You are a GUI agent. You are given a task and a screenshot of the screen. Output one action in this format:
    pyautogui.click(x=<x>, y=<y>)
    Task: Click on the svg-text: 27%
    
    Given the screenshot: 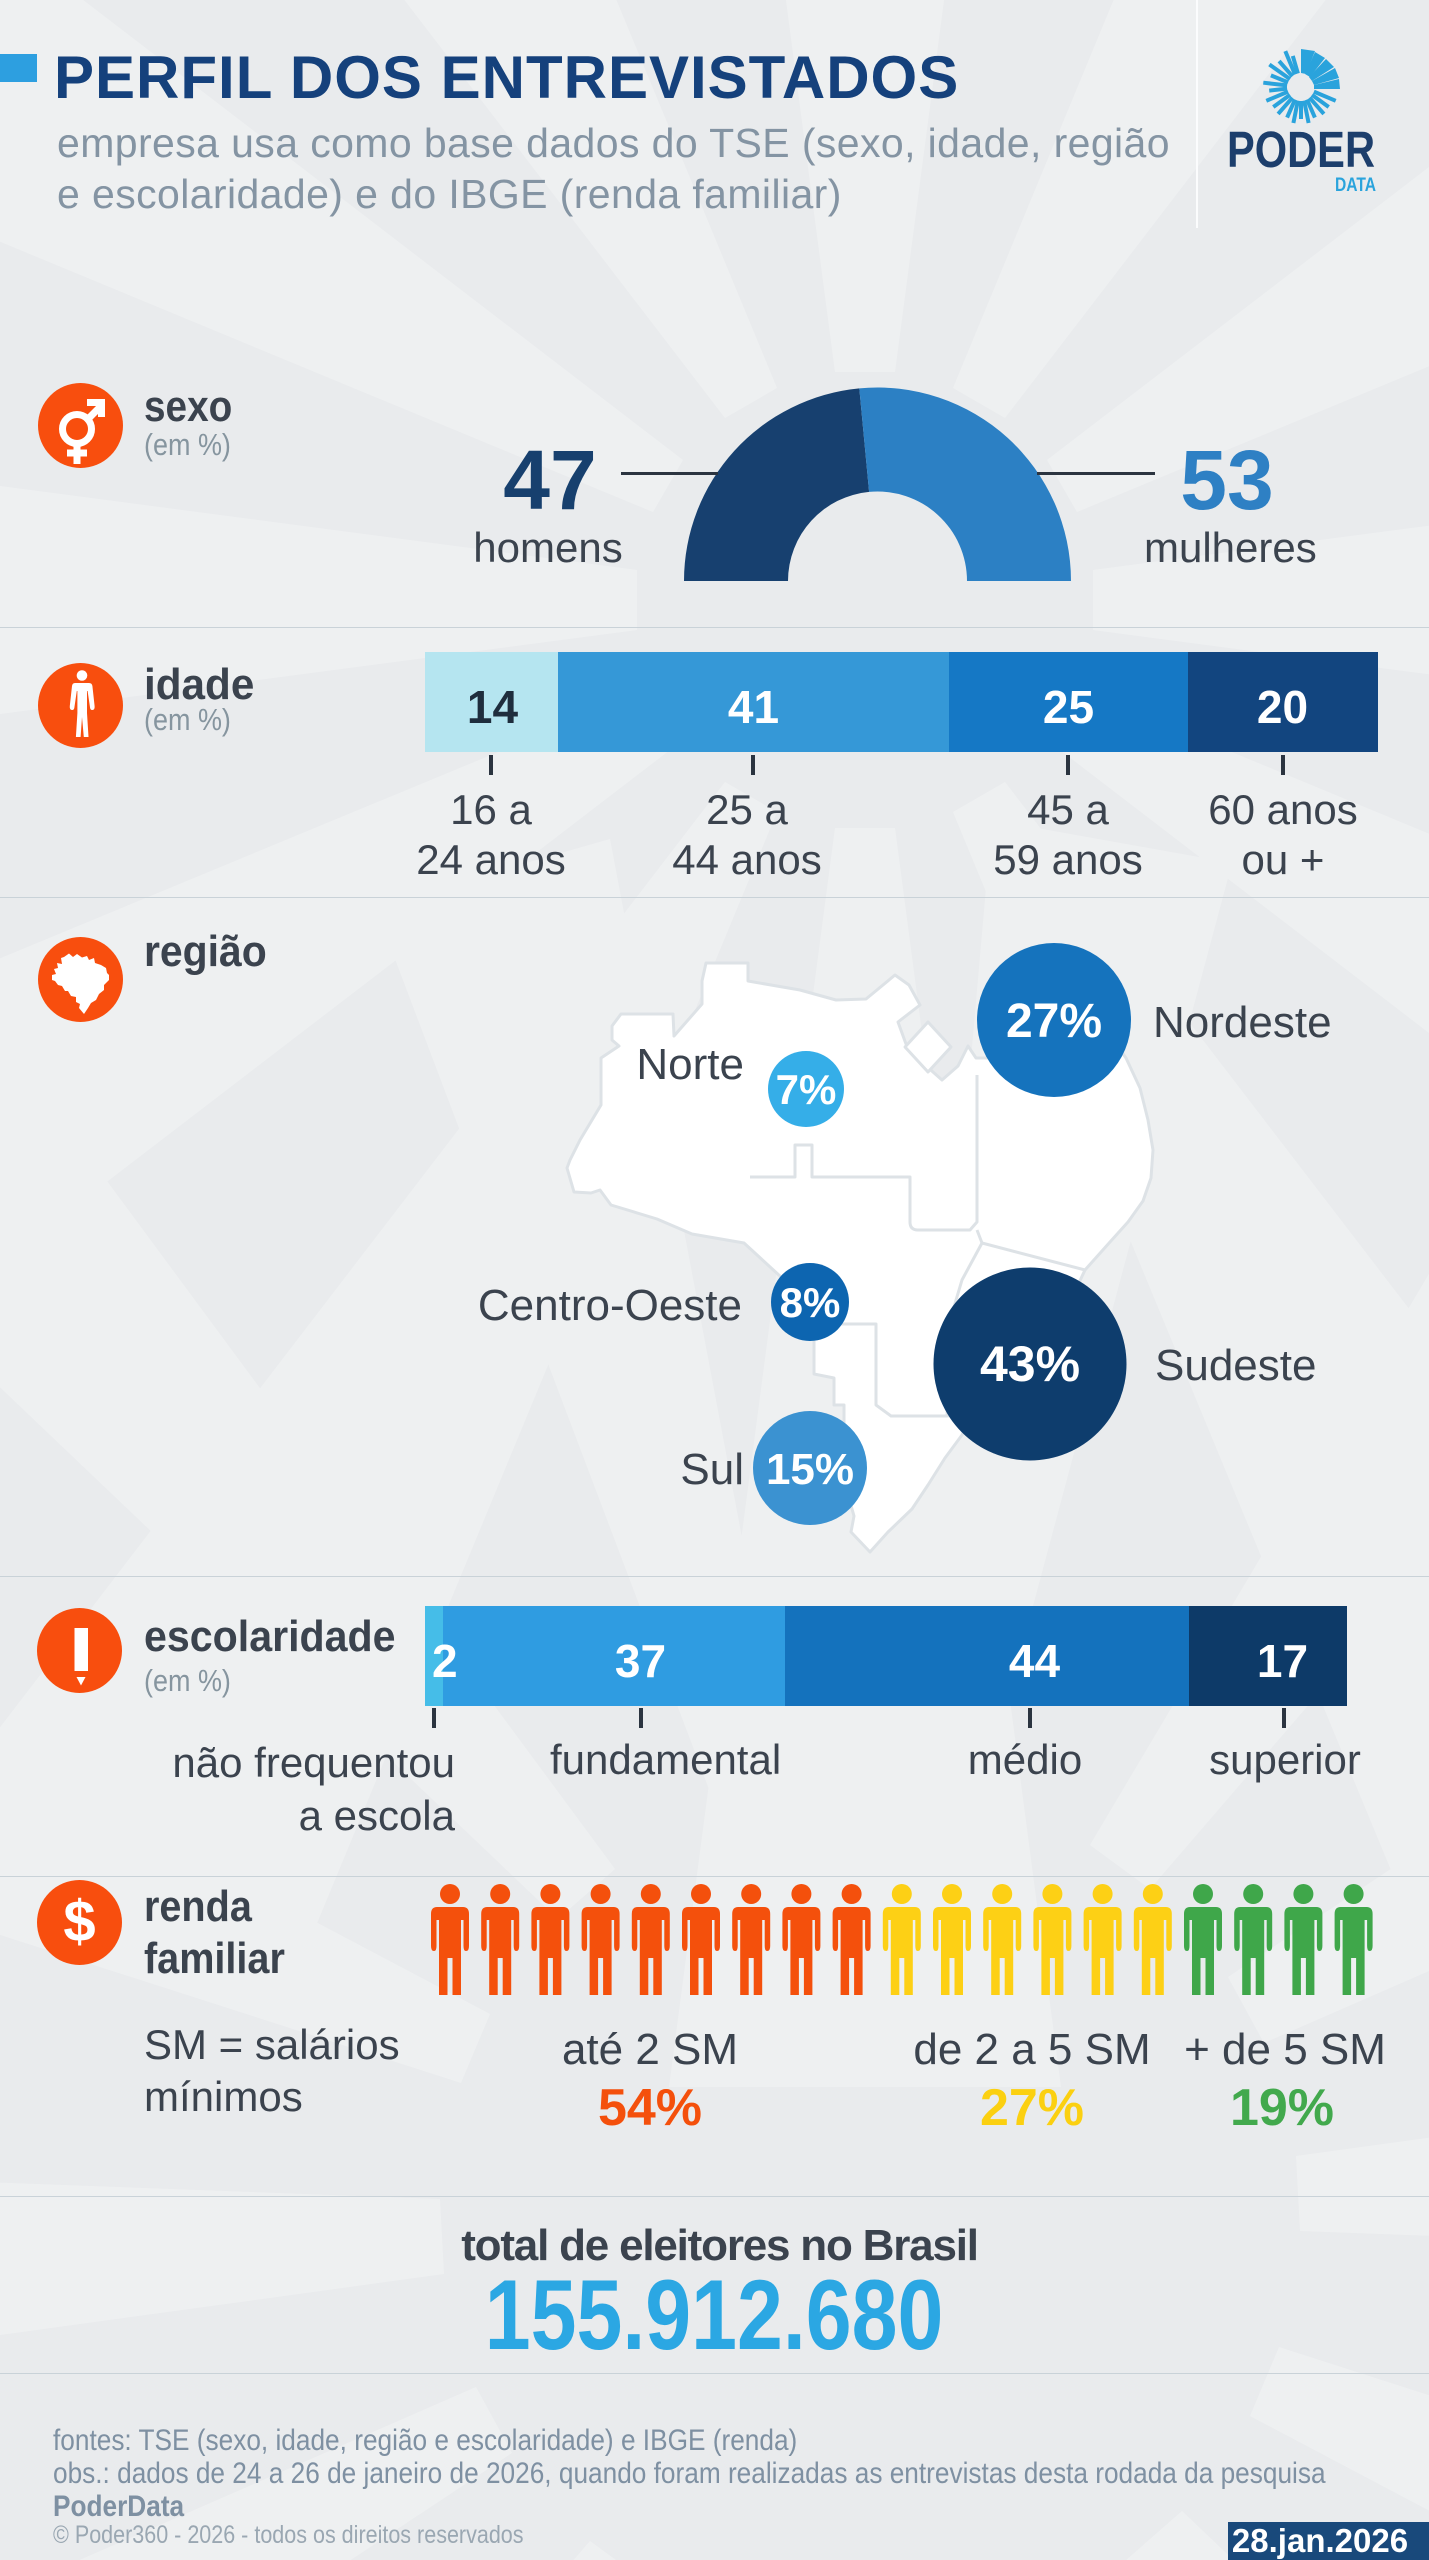 What is the action you would take?
    pyautogui.click(x=1054, y=1021)
    